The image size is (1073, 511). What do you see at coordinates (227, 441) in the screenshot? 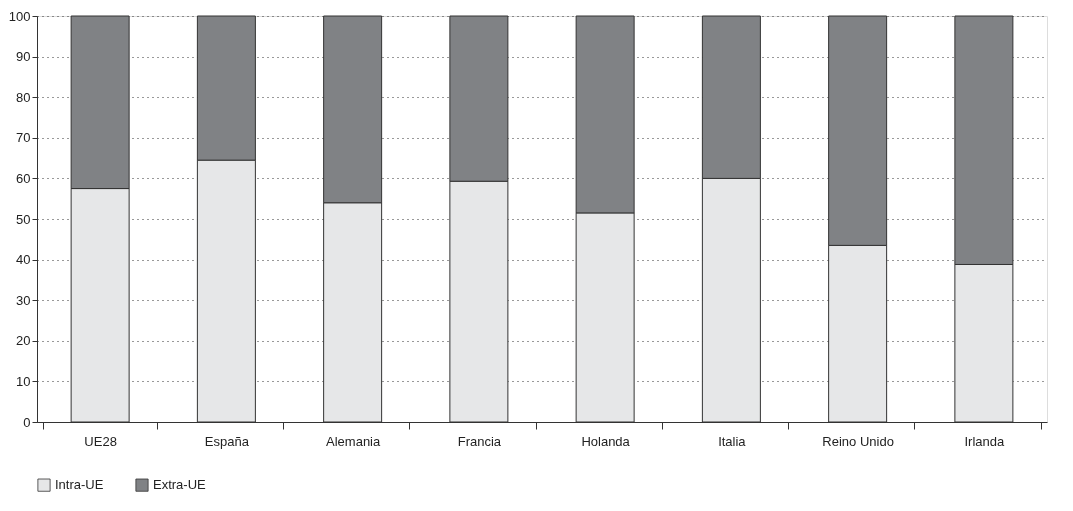
I see `x-tick-label: España` at bounding box center [227, 441].